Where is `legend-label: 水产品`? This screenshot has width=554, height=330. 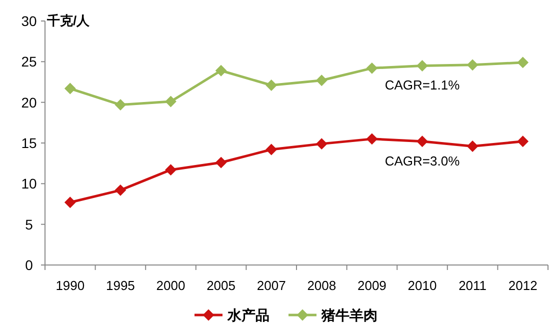
legend-label: 水产品 is located at coordinates (248, 315).